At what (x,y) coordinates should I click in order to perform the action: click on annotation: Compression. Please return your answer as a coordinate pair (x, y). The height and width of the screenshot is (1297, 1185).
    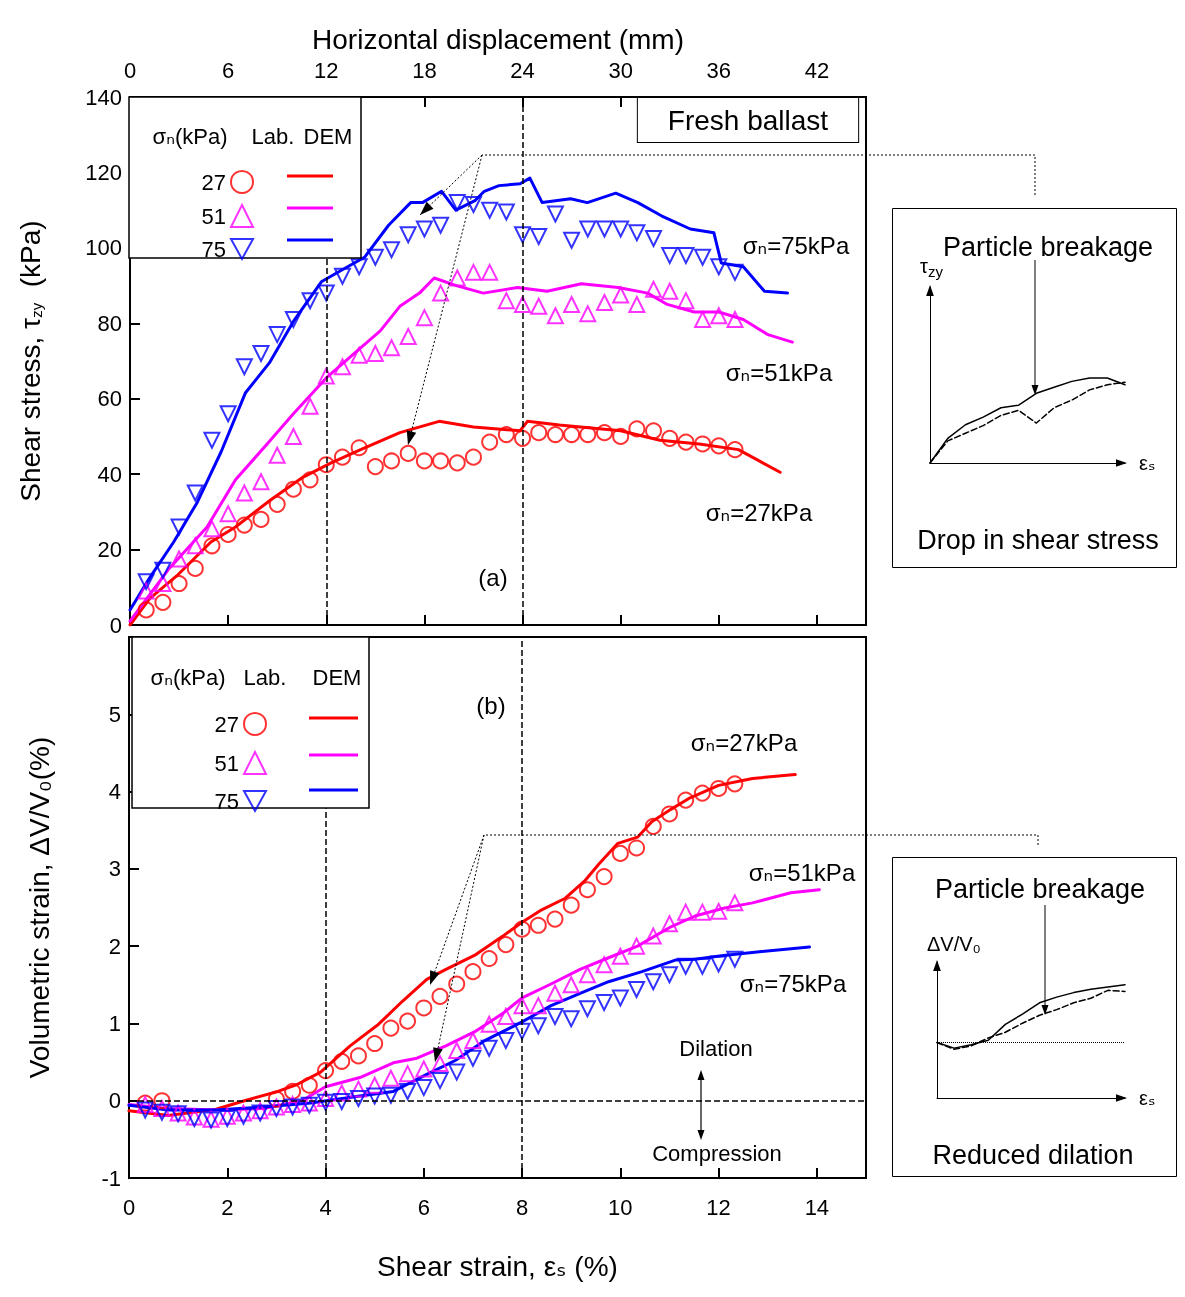
    Looking at the image, I should click on (717, 1153).